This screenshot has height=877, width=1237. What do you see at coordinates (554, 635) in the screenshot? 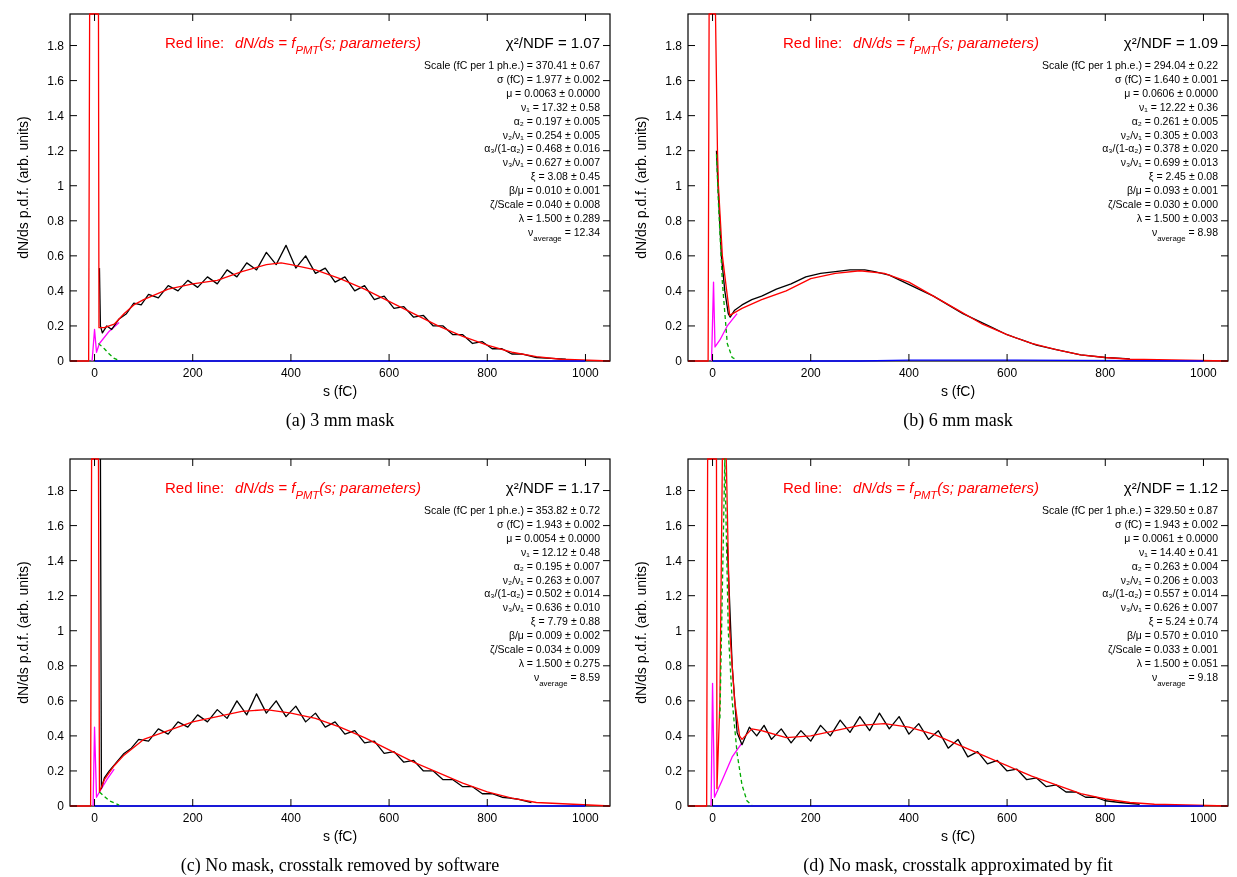
I see `annotation: β/μ = 0.009 ± 0.002` at bounding box center [554, 635].